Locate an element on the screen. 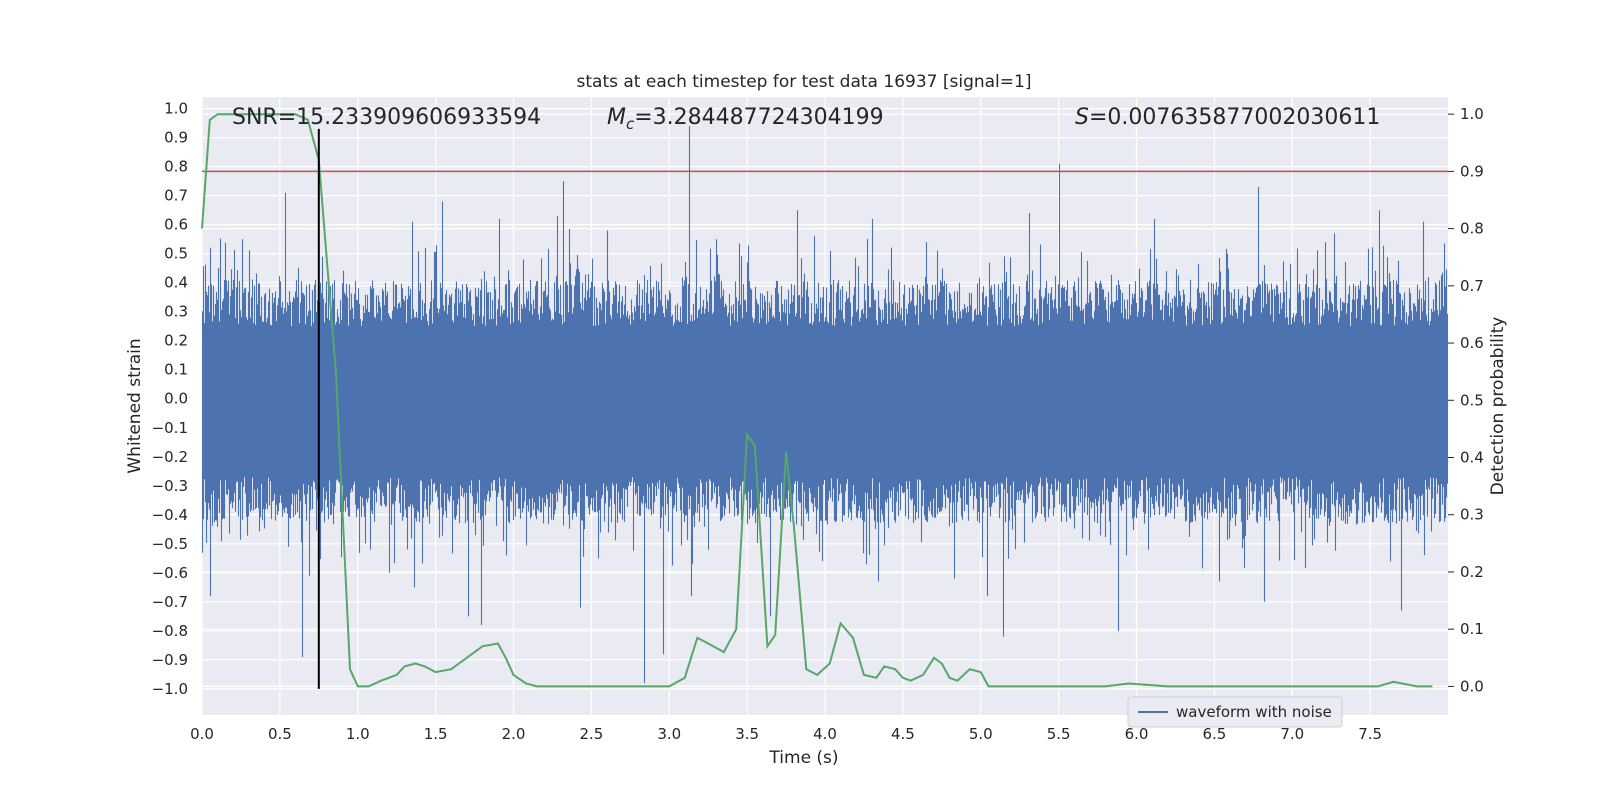  x-axis-label: Time (s) is located at coordinates (803, 758).